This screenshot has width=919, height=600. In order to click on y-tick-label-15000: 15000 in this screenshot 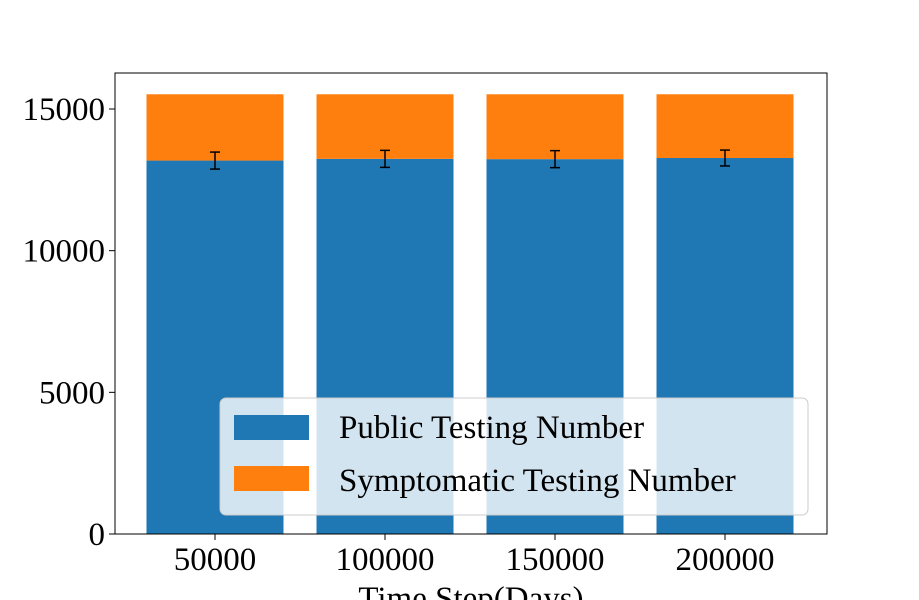, I will do `click(64, 110)`.